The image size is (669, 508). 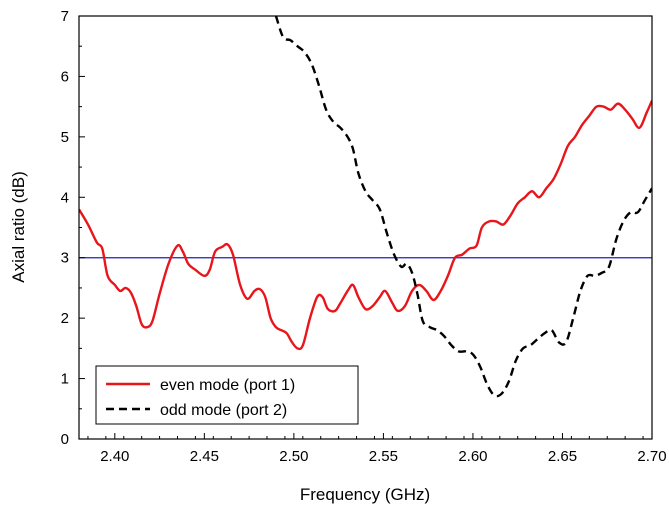 What do you see at coordinates (65, 197) in the screenshot?
I see `y-tick-label: 4` at bounding box center [65, 197].